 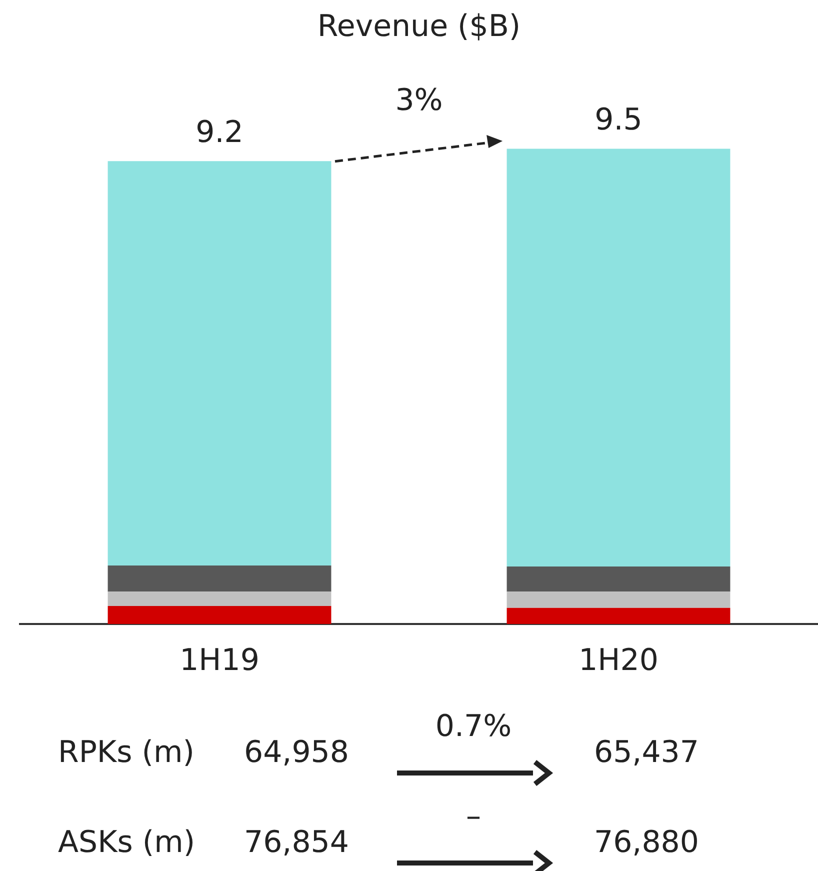 I want to click on text: 65,437, so click(x=646, y=753).